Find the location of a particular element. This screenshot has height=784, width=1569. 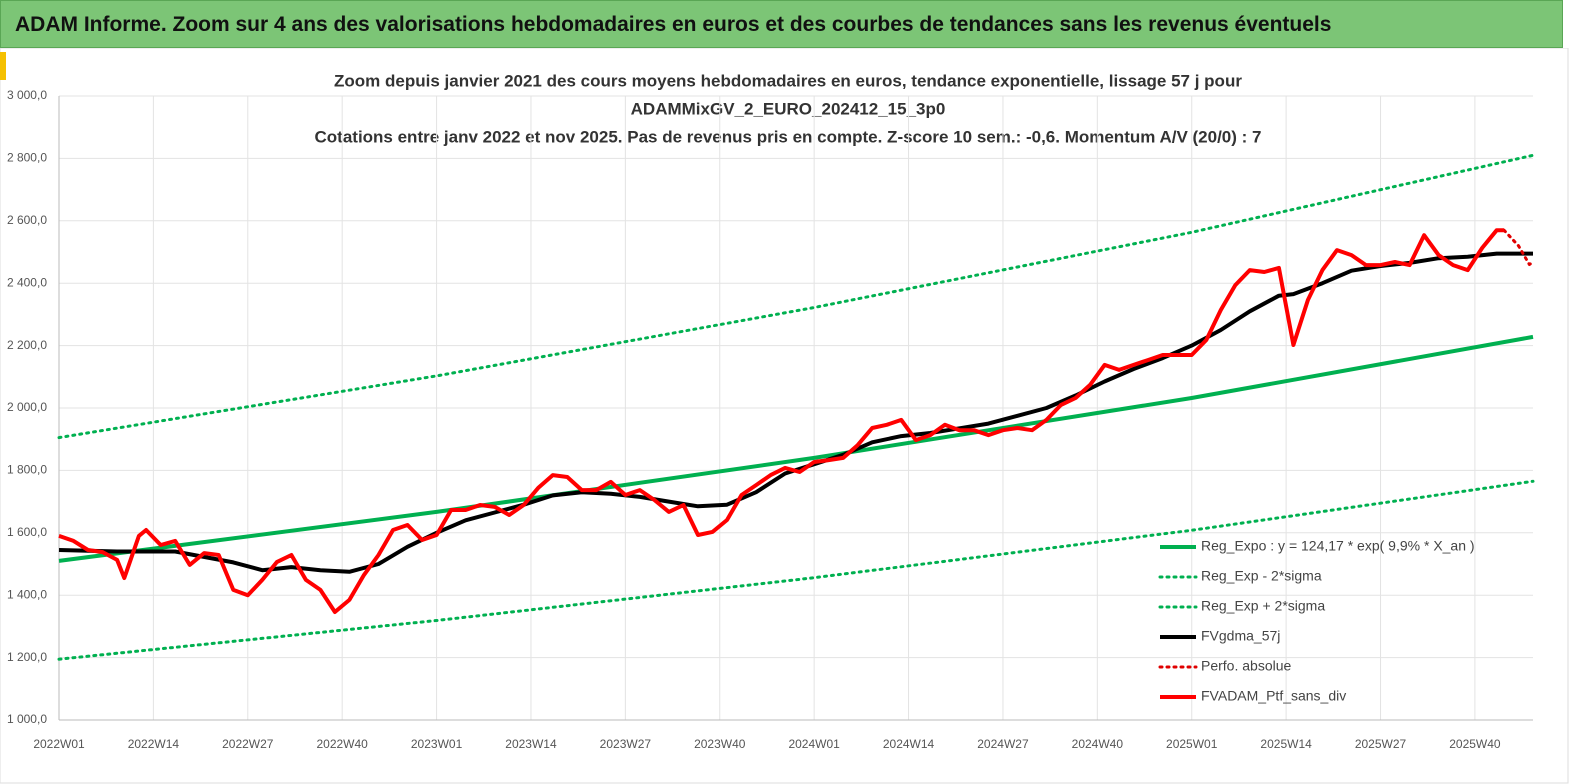

x-tick-label: 2024W27 is located at coordinates (1003, 744).